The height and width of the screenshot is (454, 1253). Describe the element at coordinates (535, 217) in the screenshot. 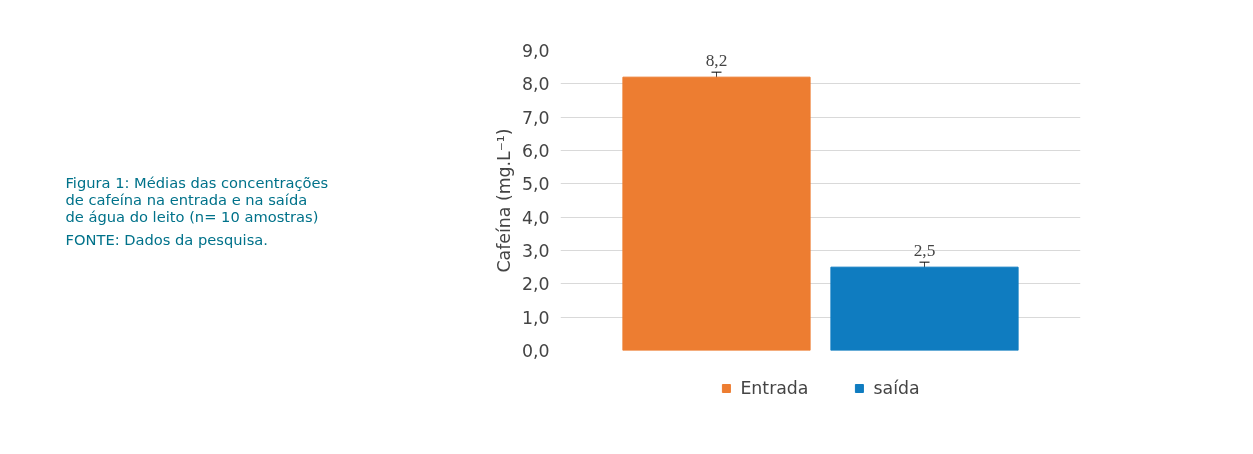

I see `y-tick-label: 4,0` at that location.